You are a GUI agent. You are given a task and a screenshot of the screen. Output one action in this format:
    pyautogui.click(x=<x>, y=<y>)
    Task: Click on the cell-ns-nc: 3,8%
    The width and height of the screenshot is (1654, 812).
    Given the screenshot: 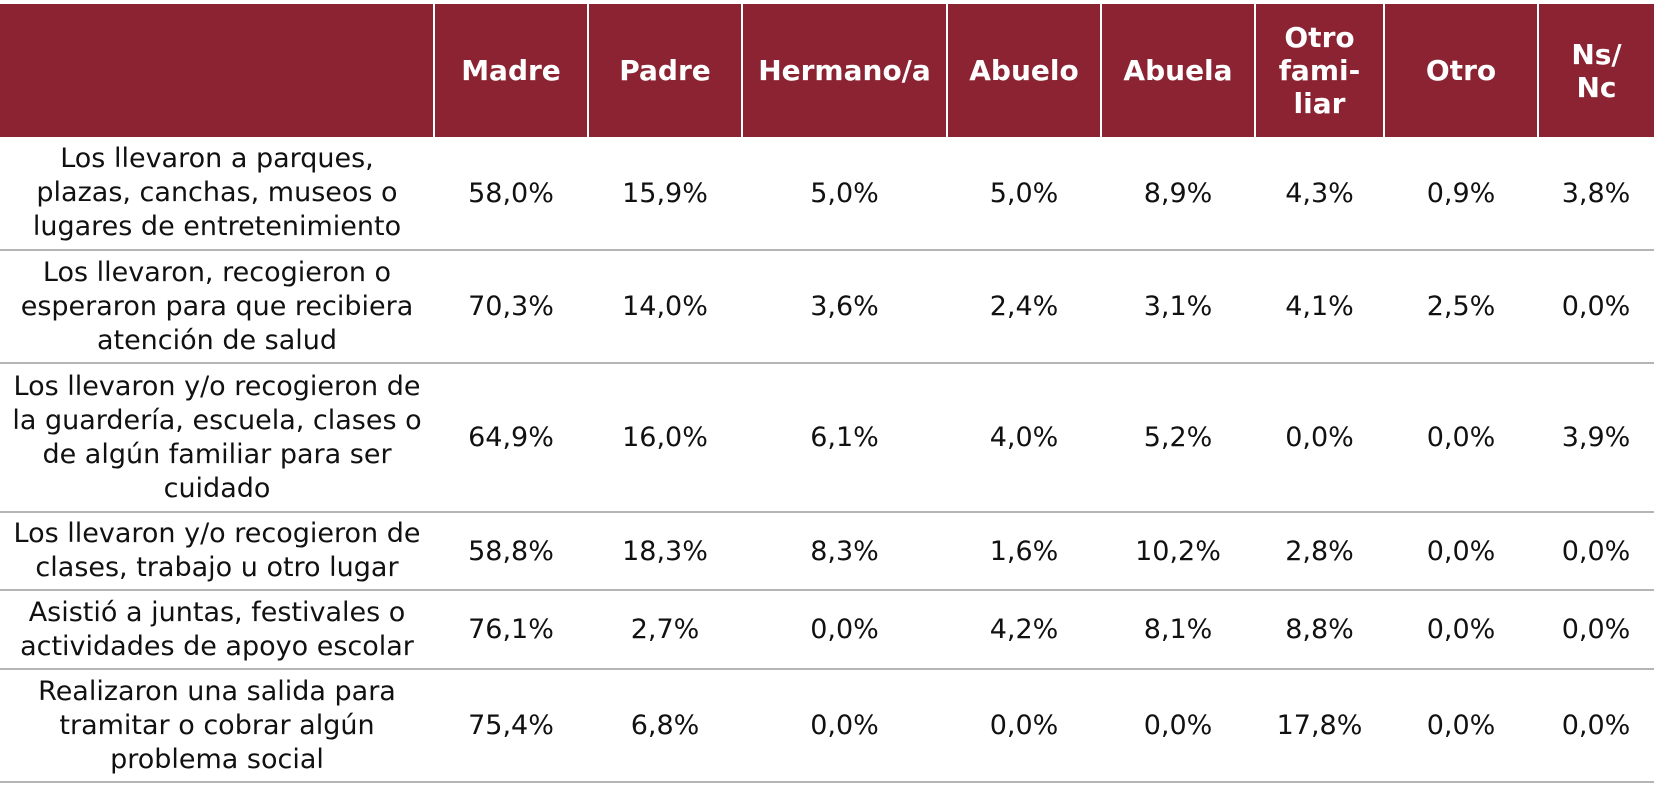 What is the action you would take?
    pyautogui.click(x=1596, y=194)
    